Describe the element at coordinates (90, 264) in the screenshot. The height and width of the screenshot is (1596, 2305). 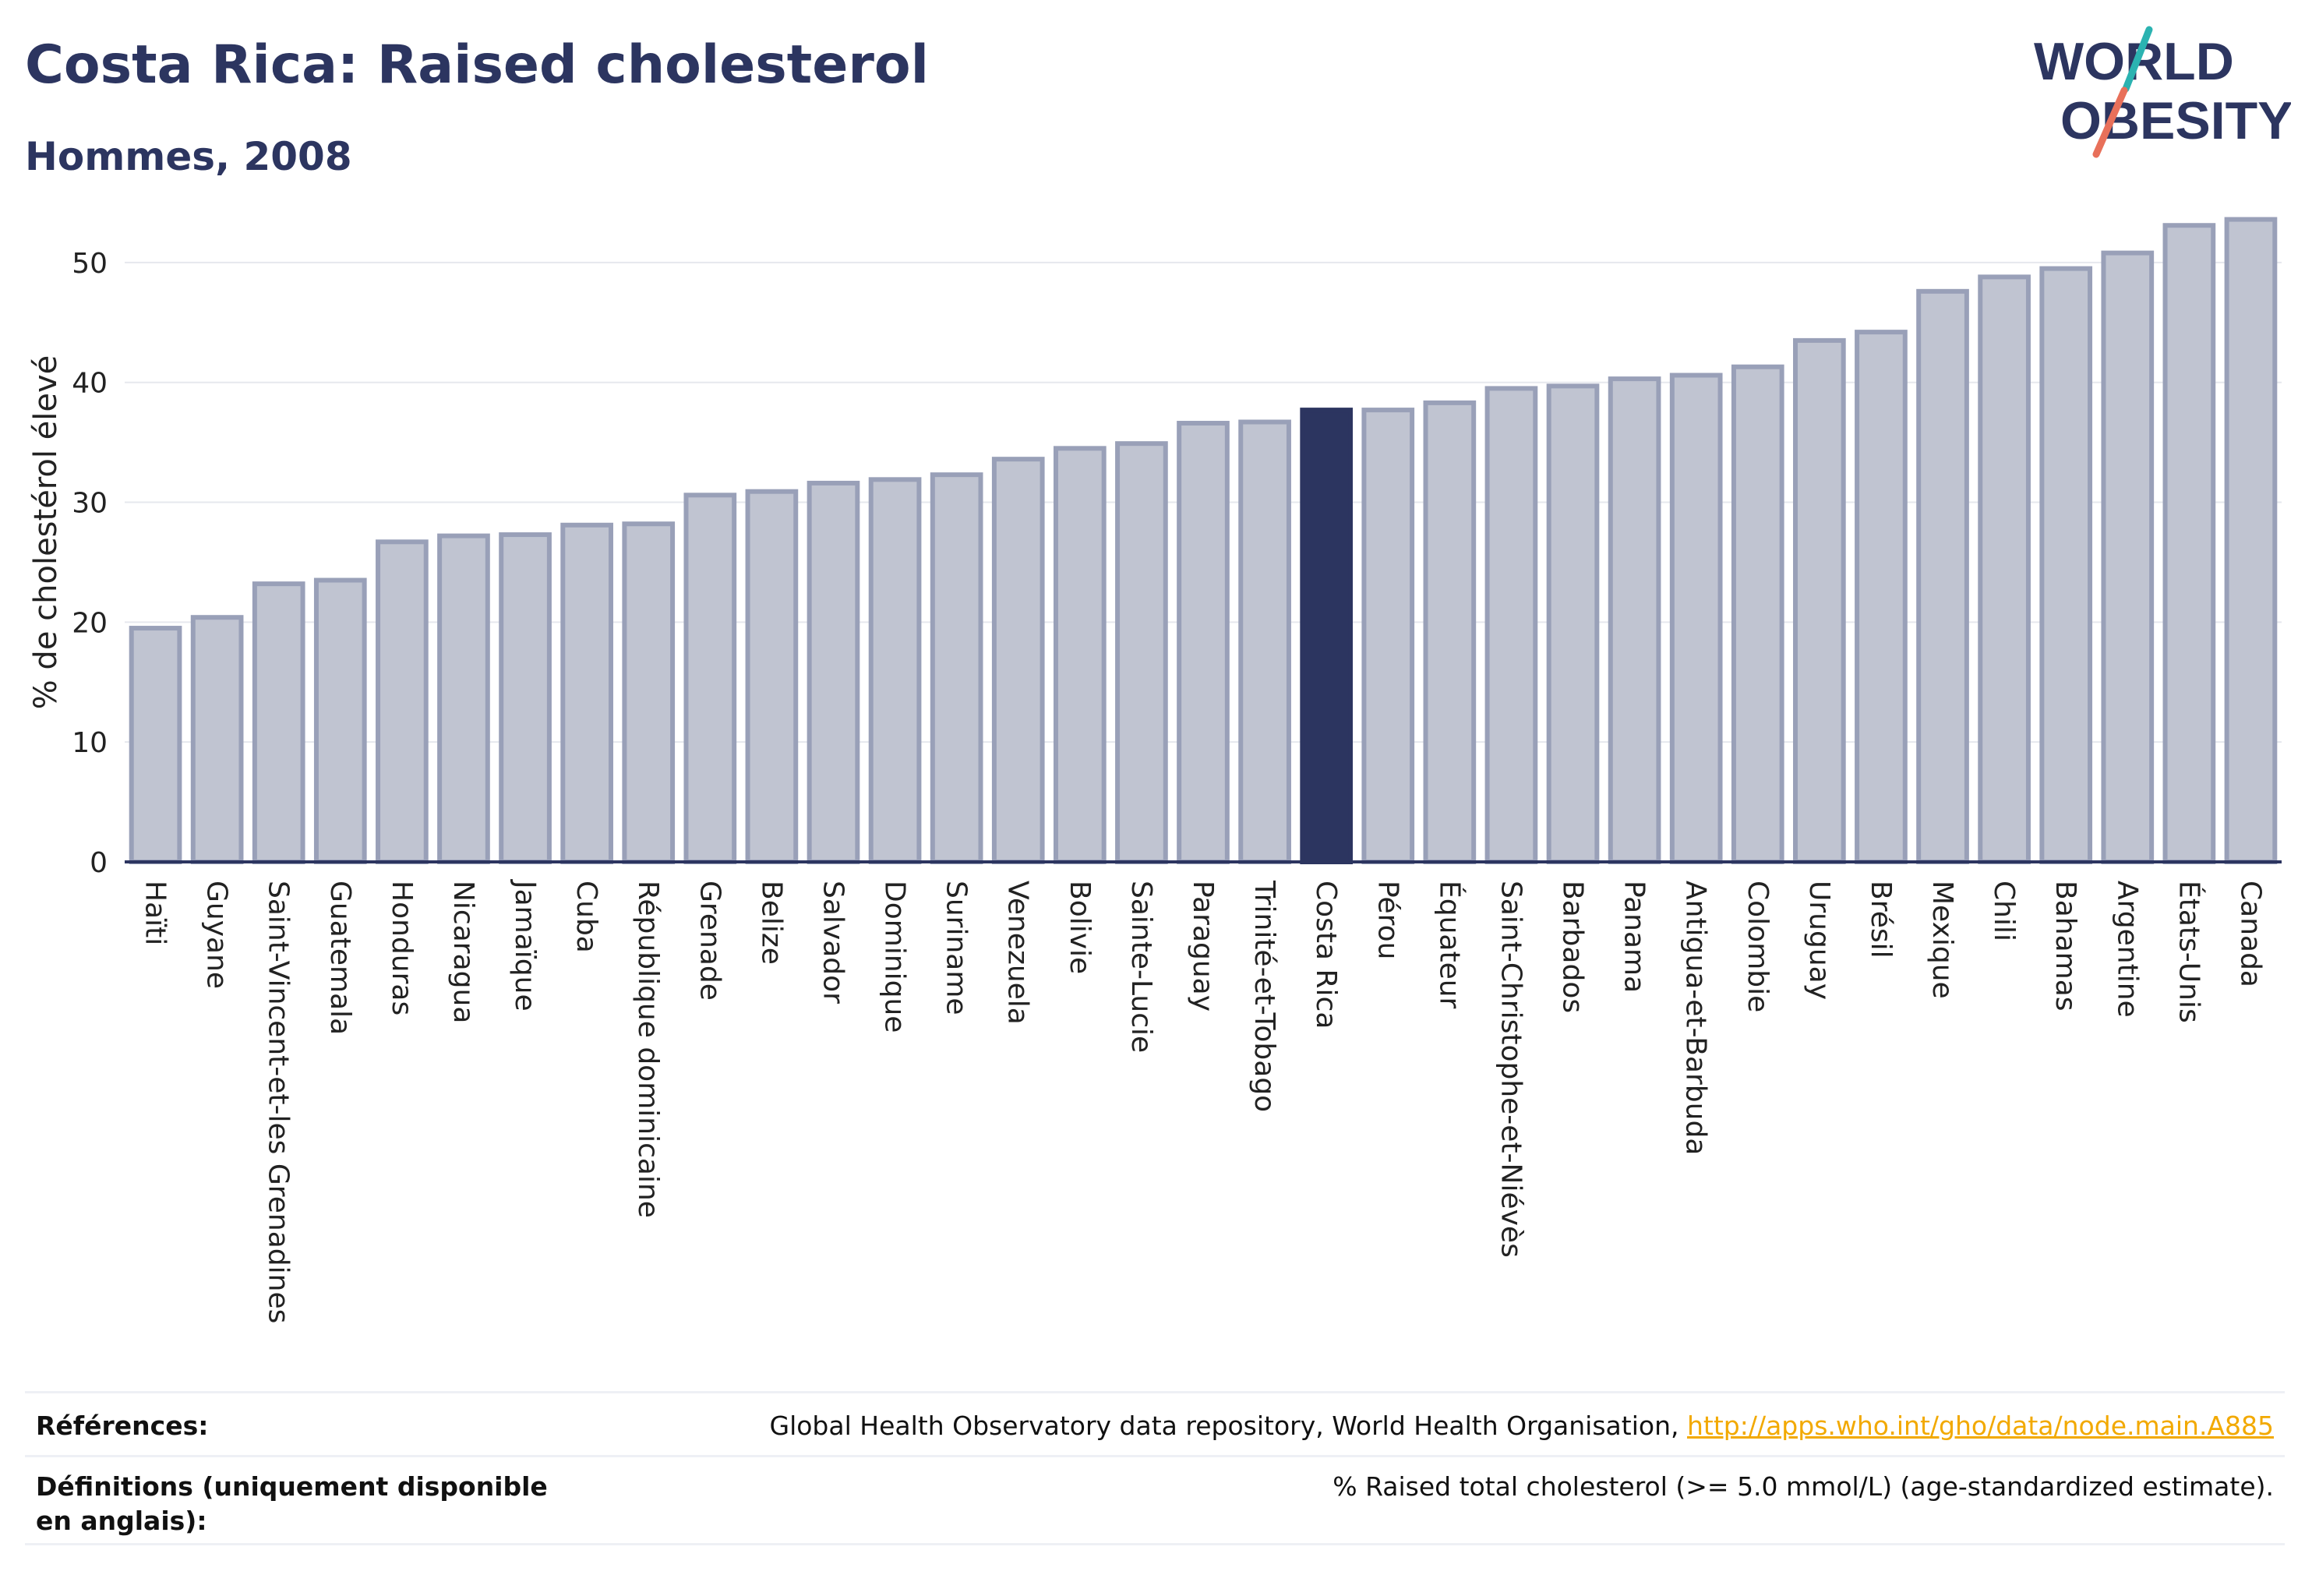
I see `y-tick-label: 50` at that location.